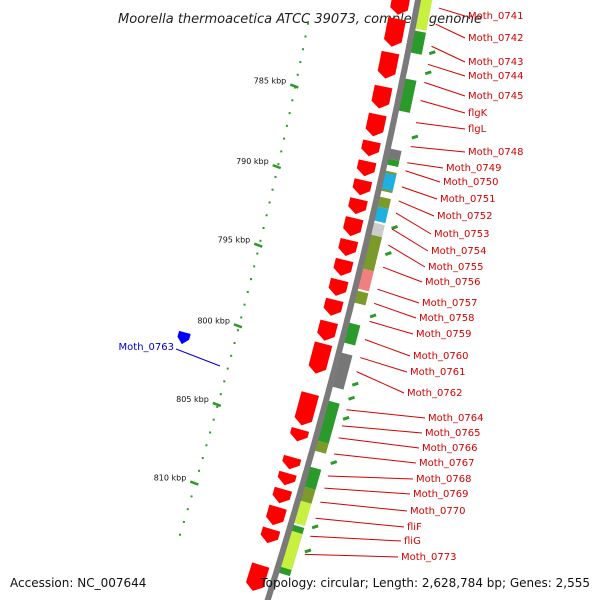 The width and height of the screenshot is (600, 600). I want to click on gene-label: Moth_0758, so click(446, 318).